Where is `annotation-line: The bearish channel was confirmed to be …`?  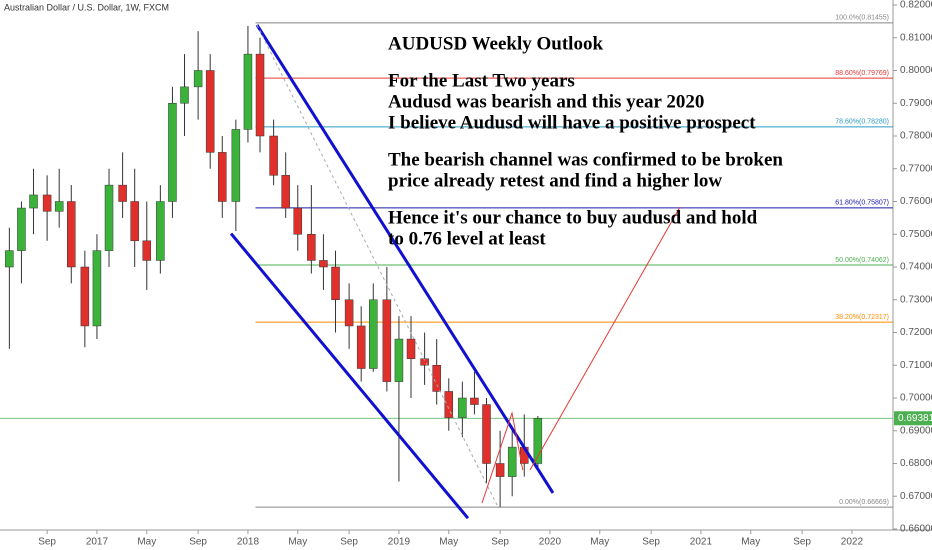
annotation-line: The bearish channel was confirmed to be … is located at coordinates (585, 159).